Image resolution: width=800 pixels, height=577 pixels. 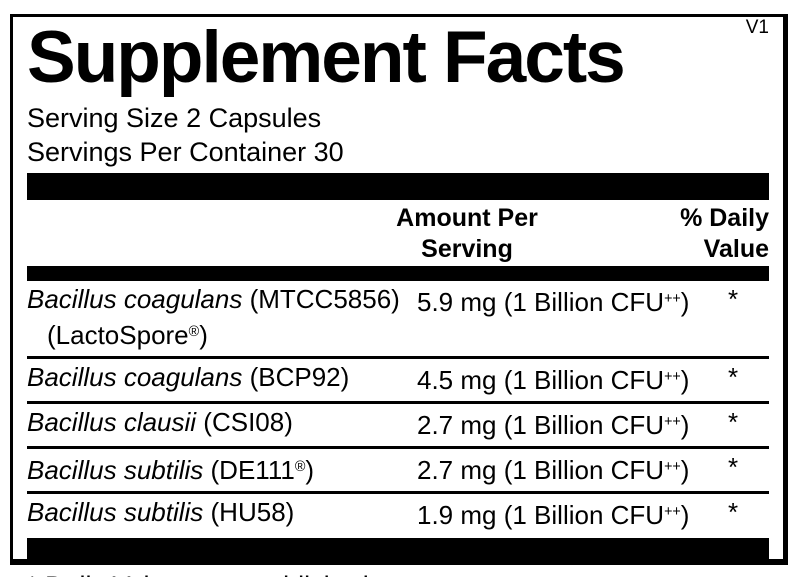 What do you see at coordinates (249, 512) in the screenshot?
I see `text-segment: (HU58)` at bounding box center [249, 512].